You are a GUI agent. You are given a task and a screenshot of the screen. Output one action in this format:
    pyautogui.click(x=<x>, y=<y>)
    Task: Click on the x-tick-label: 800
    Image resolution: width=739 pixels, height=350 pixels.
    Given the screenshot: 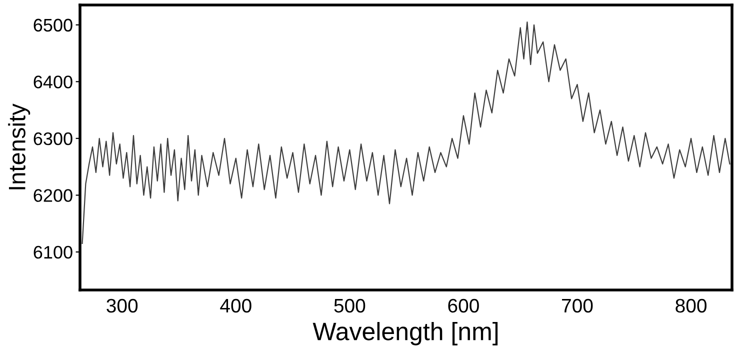 What is the action you would take?
    pyautogui.click(x=691, y=305)
    